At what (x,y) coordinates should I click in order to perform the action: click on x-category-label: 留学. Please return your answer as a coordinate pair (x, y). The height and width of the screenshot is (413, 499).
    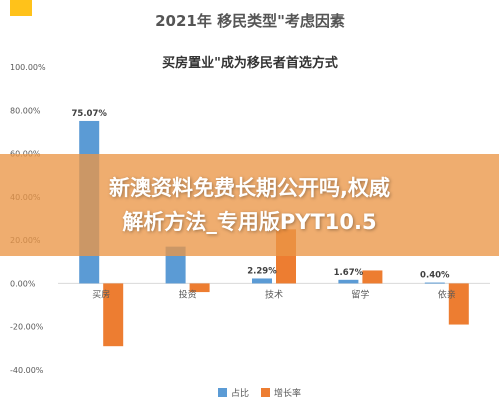
    Looking at the image, I should click on (360, 294).